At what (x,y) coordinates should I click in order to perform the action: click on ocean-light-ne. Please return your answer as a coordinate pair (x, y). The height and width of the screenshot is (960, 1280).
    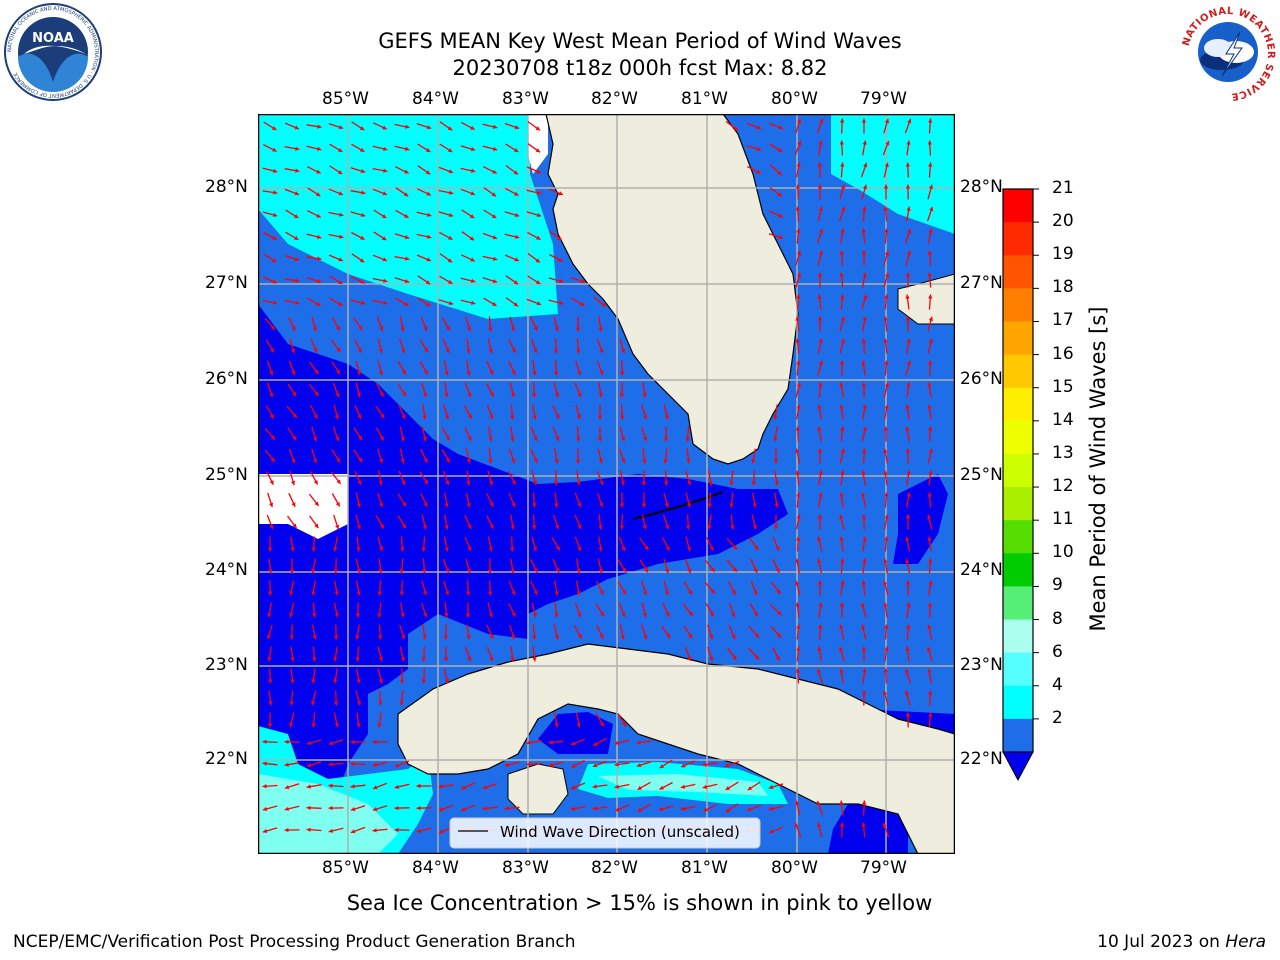
    Looking at the image, I should click on (893, 174).